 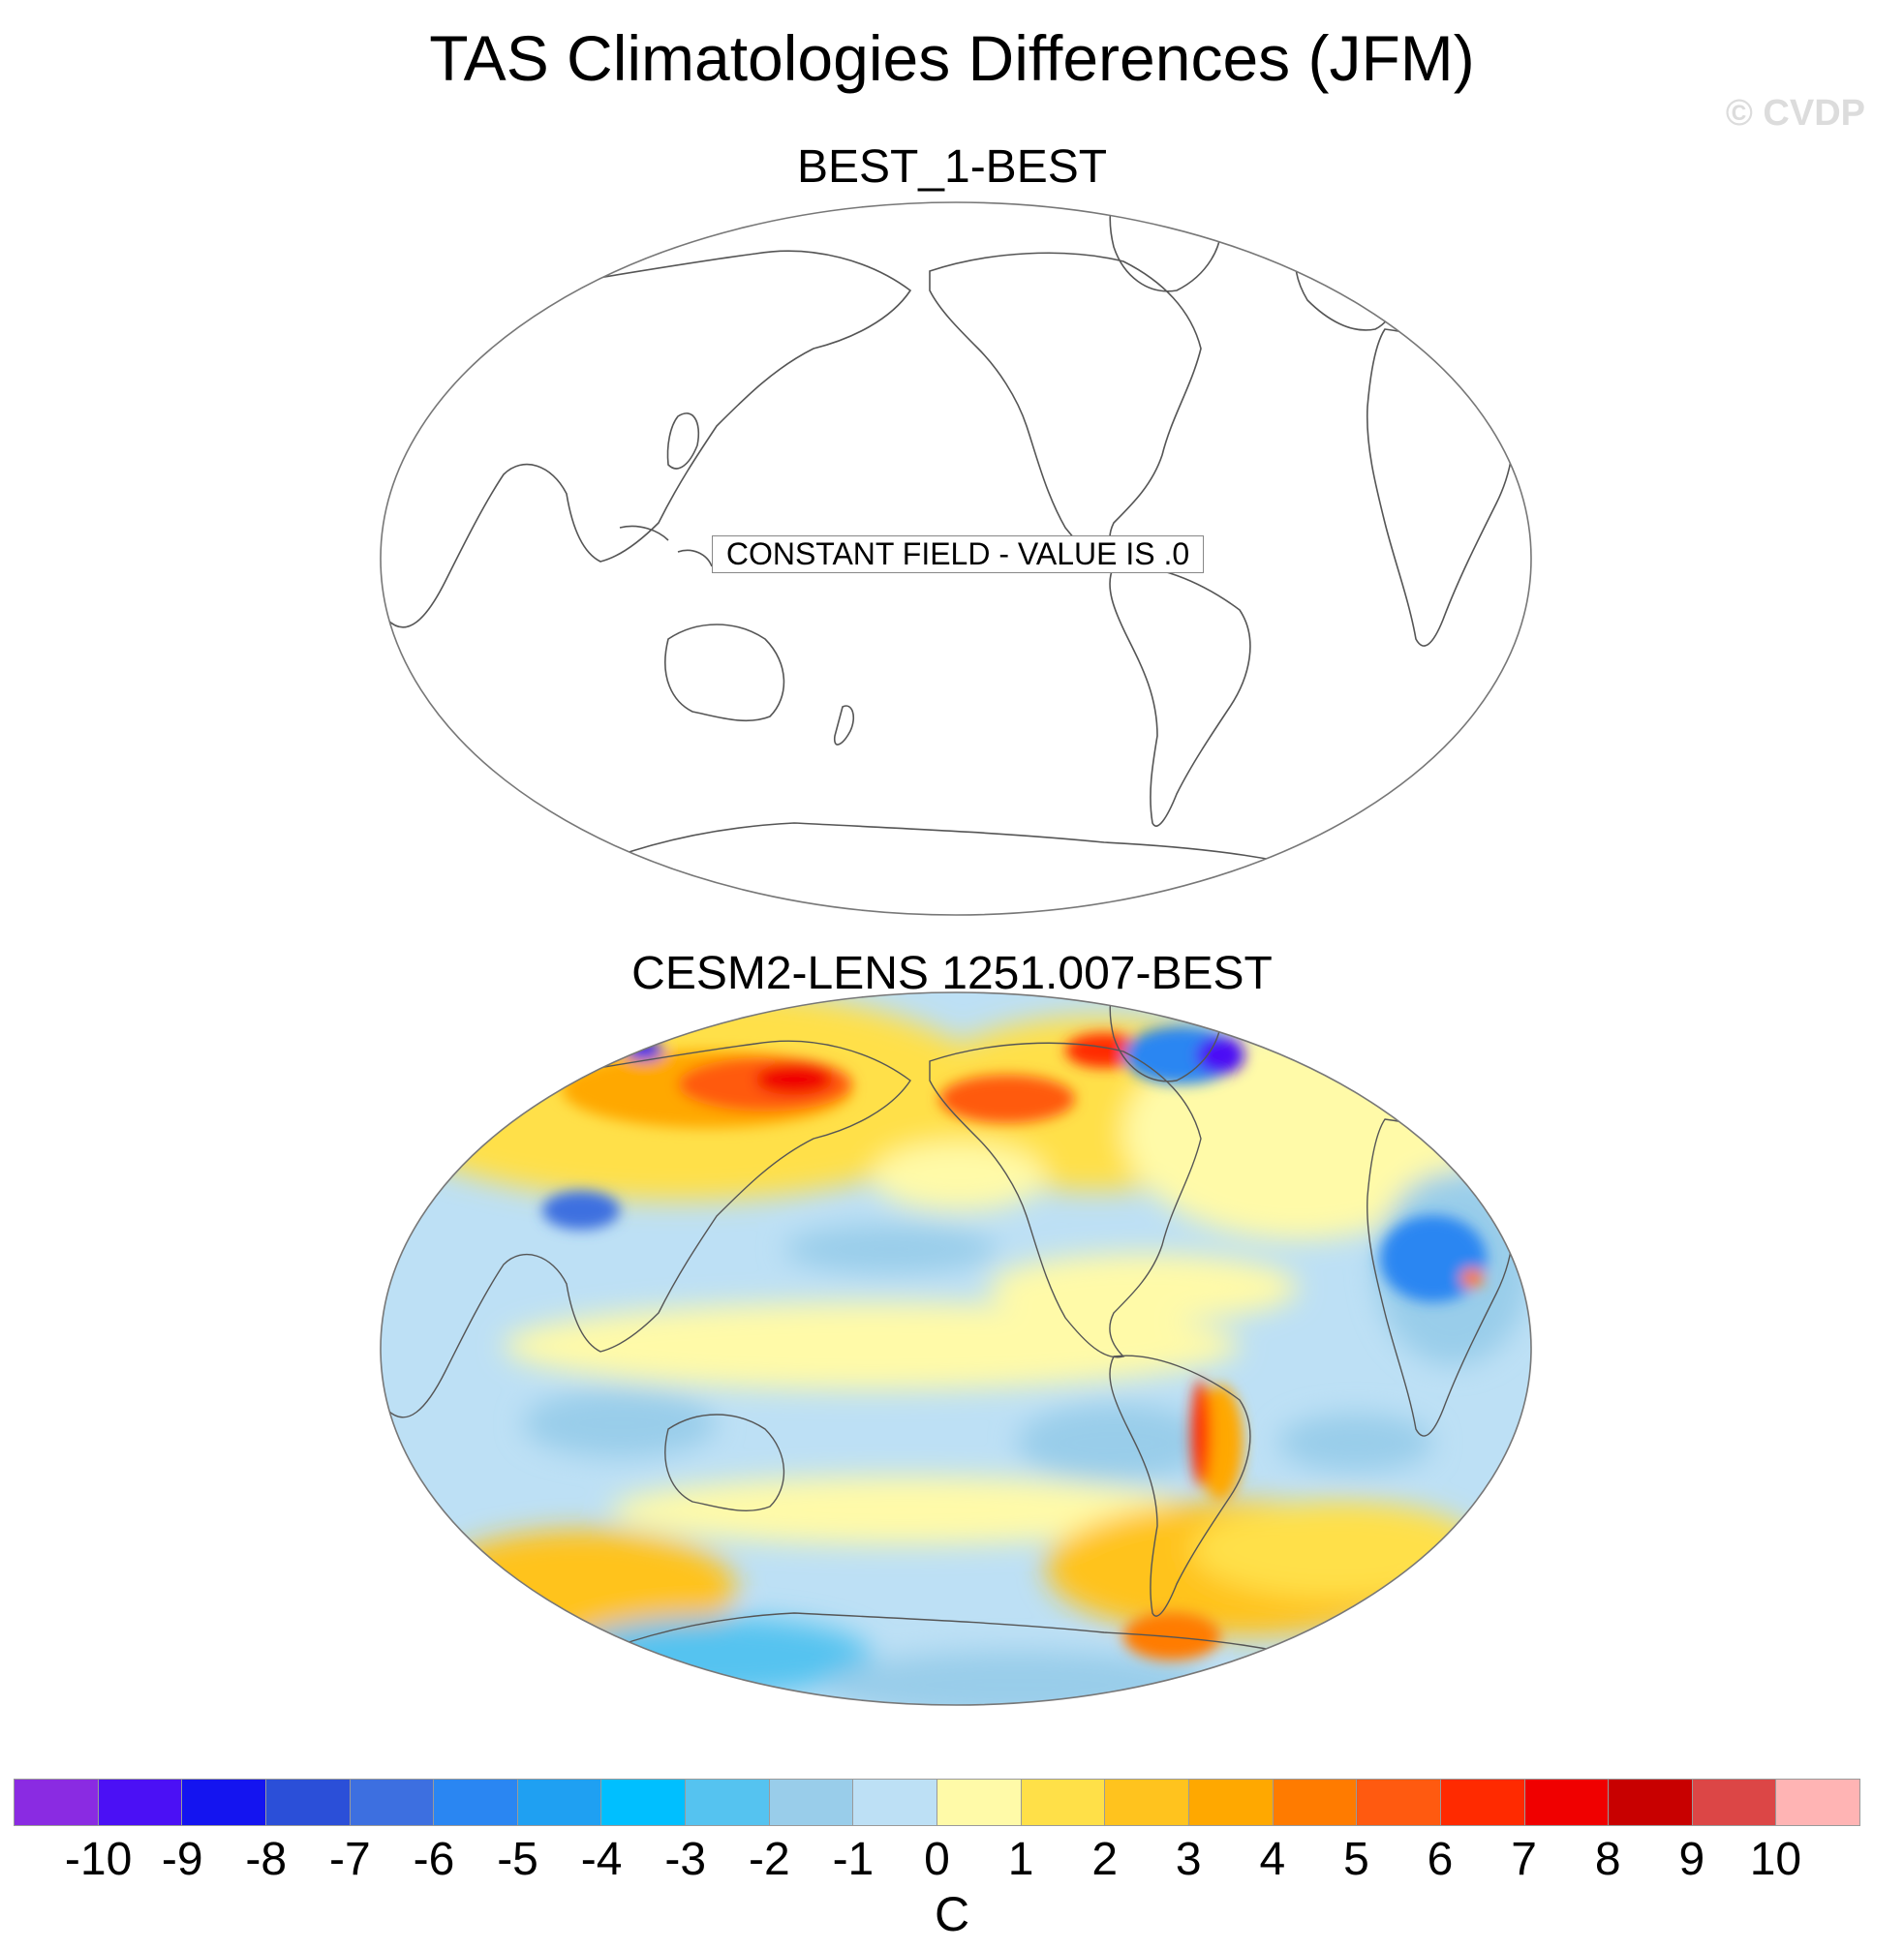 What do you see at coordinates (1692, 1859) in the screenshot?
I see `colorbar-tick-label: 9` at bounding box center [1692, 1859].